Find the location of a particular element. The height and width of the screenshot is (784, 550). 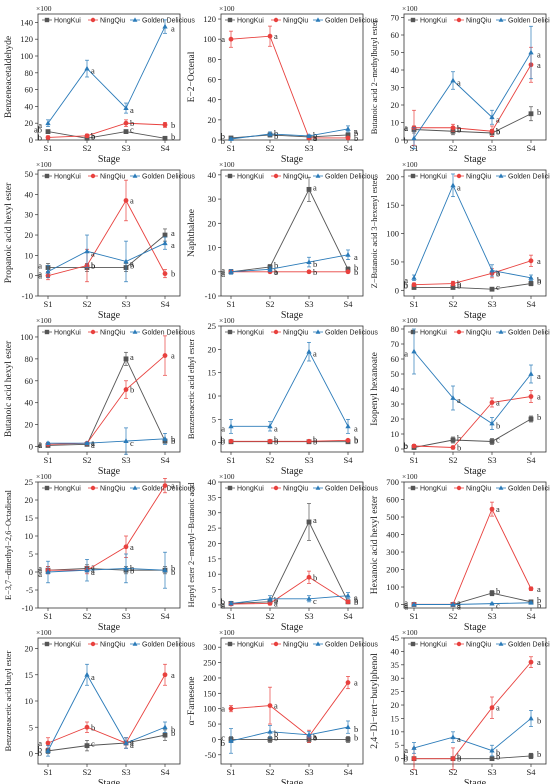

y-axis-title: Heptyl ester 2−methyl−Butanoic acid is located at coordinates (191, 545).